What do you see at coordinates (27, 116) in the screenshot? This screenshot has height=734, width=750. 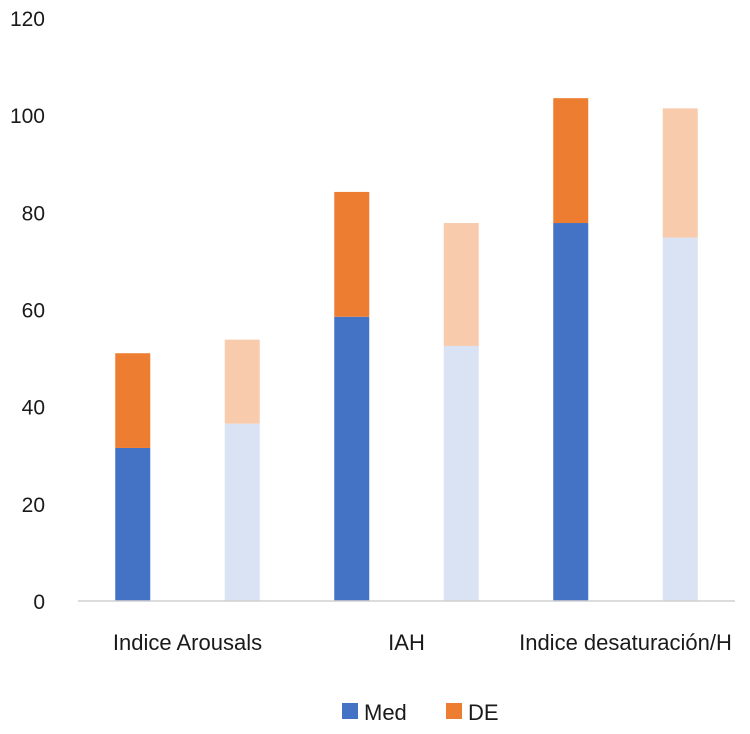 I see `y-tick-label: 100` at bounding box center [27, 116].